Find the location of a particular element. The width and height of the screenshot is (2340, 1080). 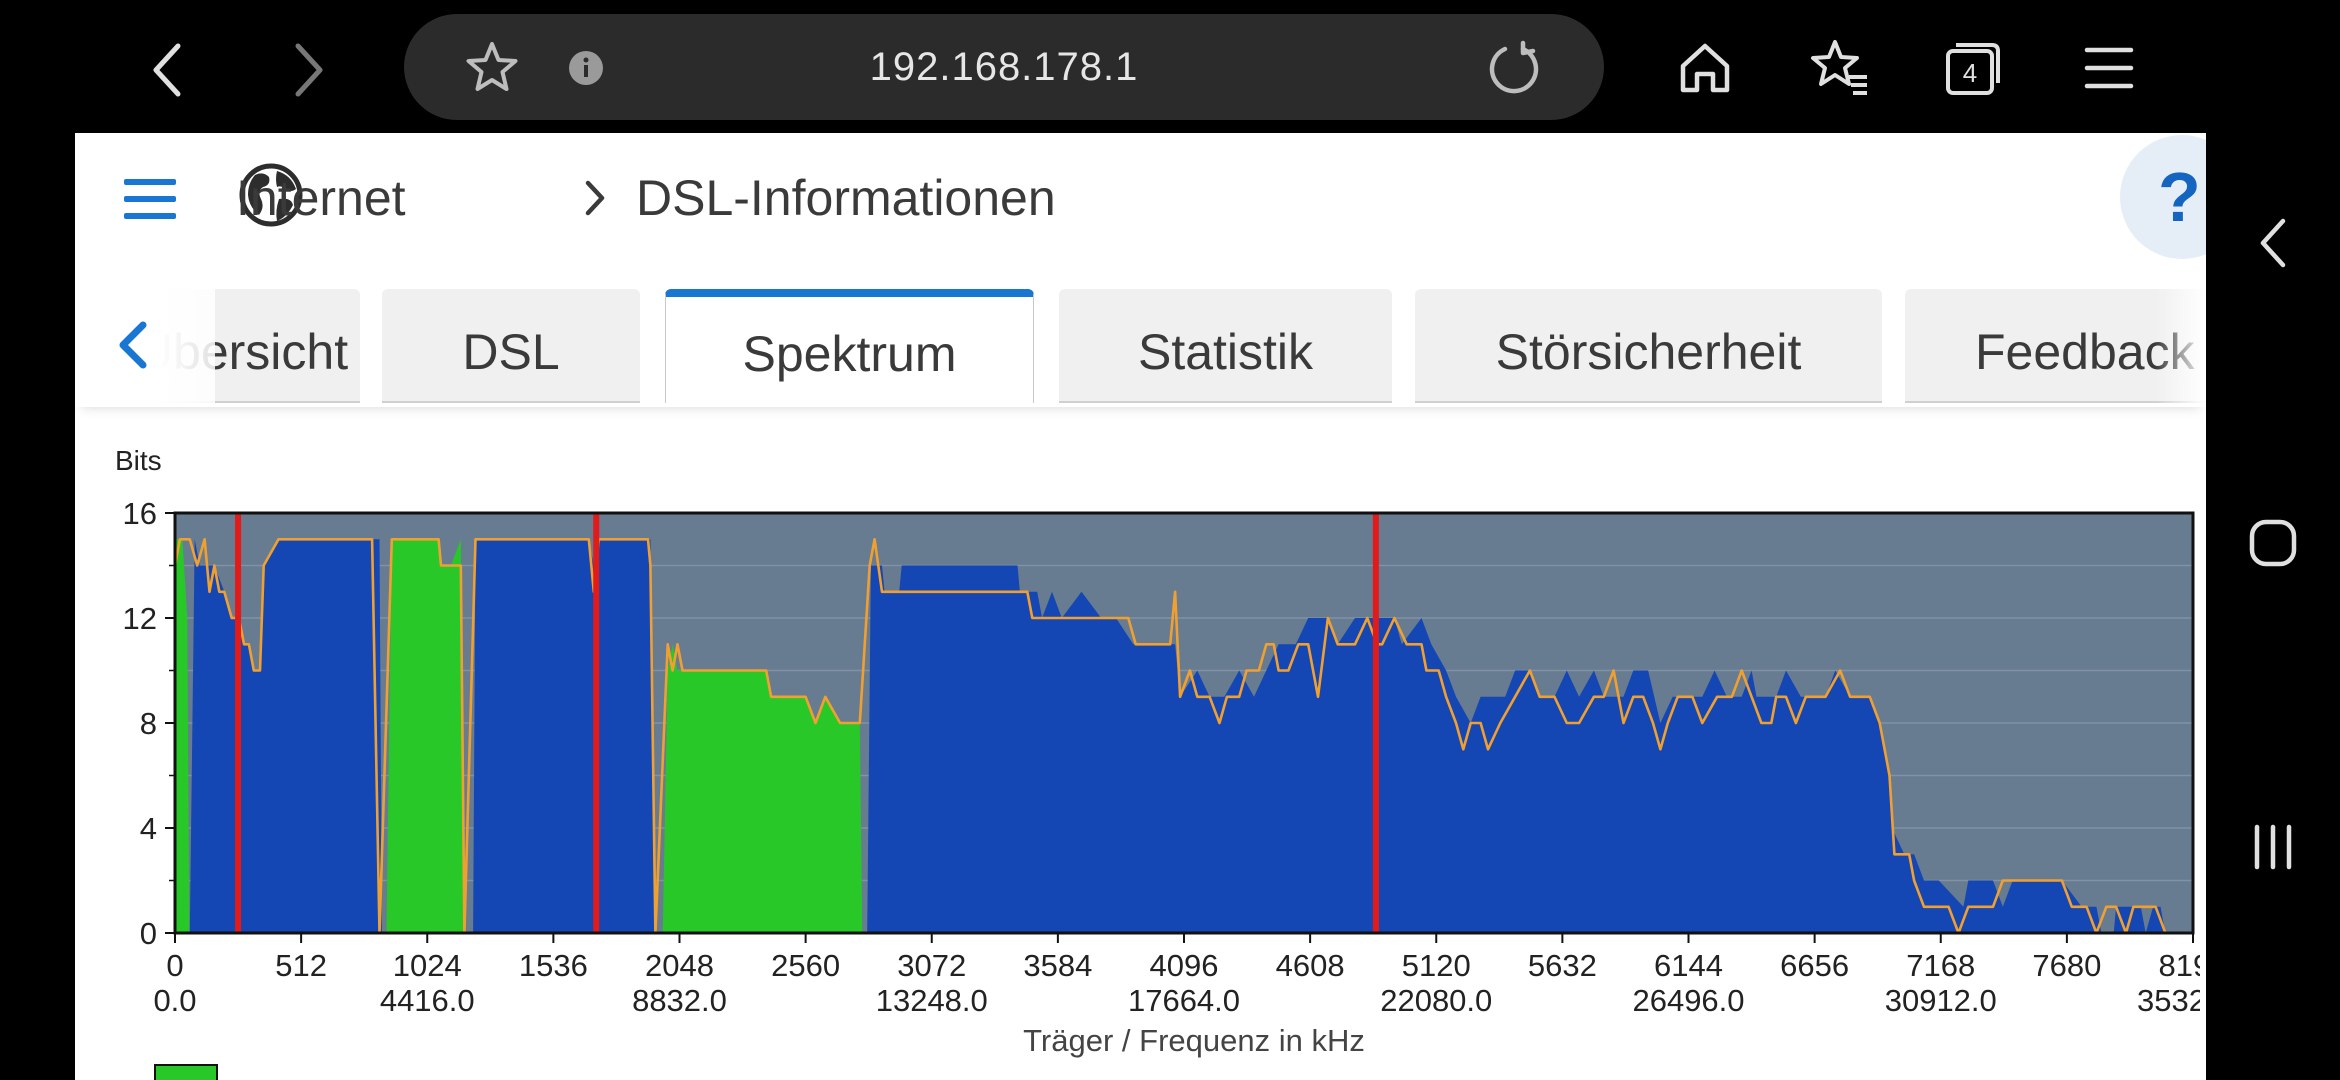

back-button is located at coordinates (168, 70).